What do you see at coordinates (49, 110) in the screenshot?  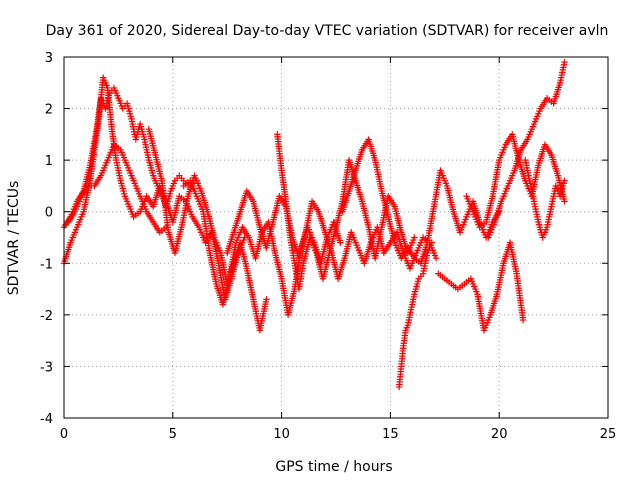 I see `y-tick-label: 2` at bounding box center [49, 110].